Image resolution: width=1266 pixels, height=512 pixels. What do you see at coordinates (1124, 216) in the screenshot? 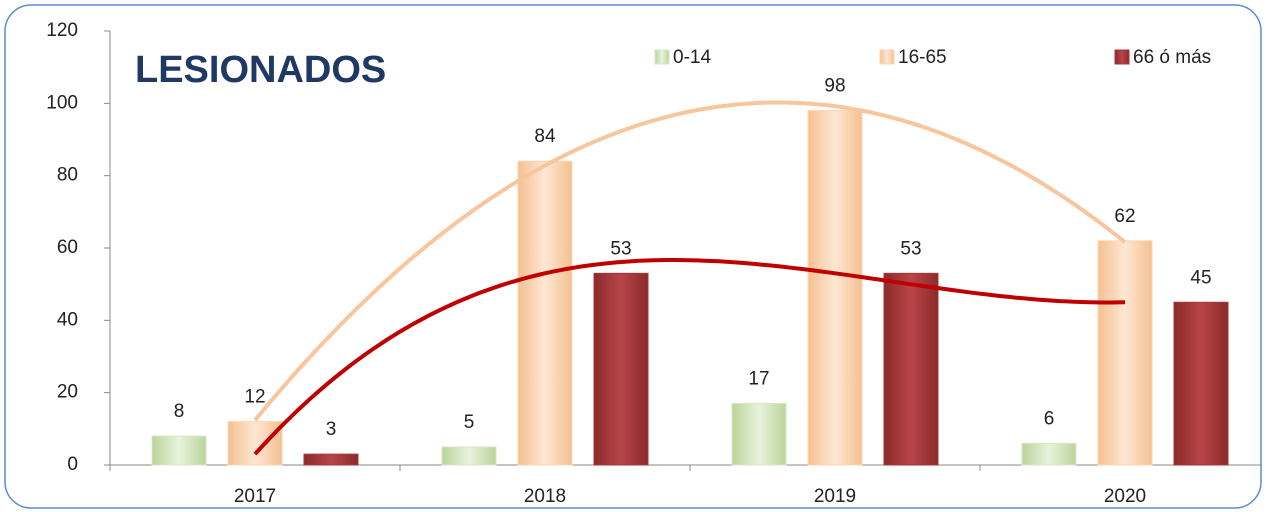
I see `data-label: 62` at bounding box center [1124, 216].